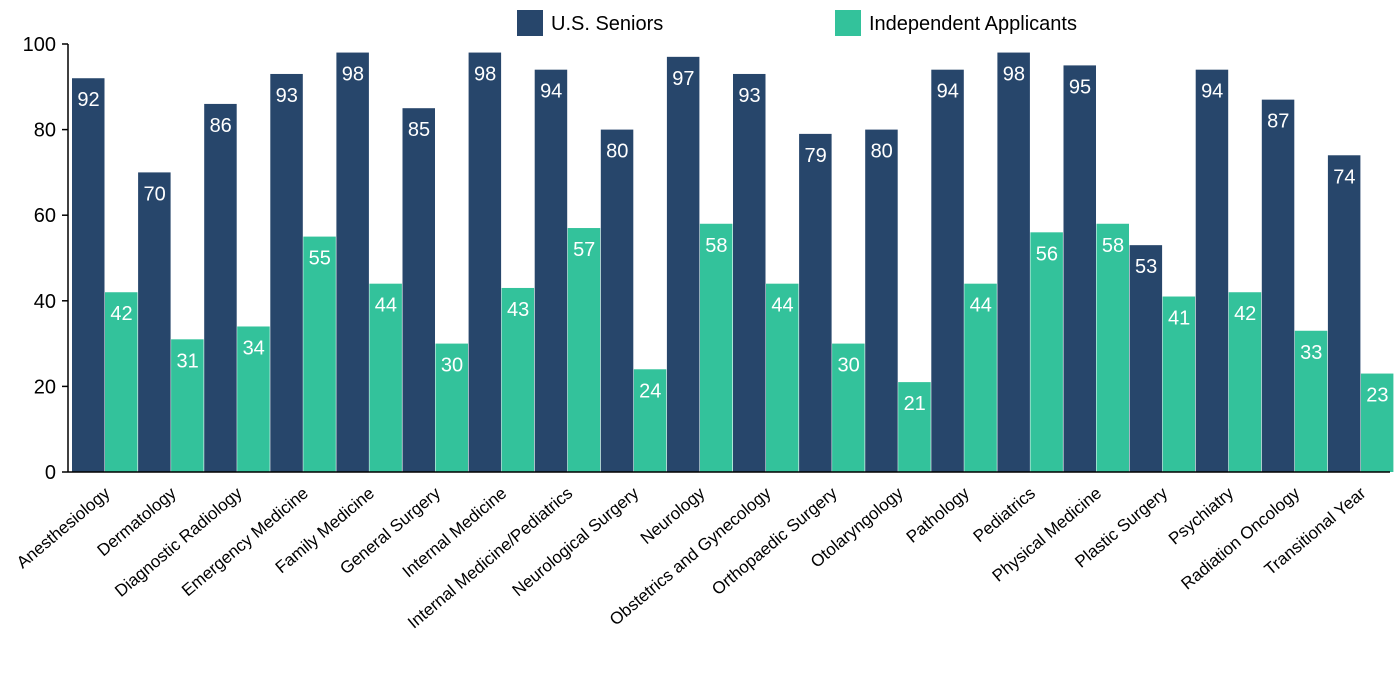 Image resolution: width=1396 pixels, height=686 pixels. I want to click on data-label: 56, so click(1047, 254).